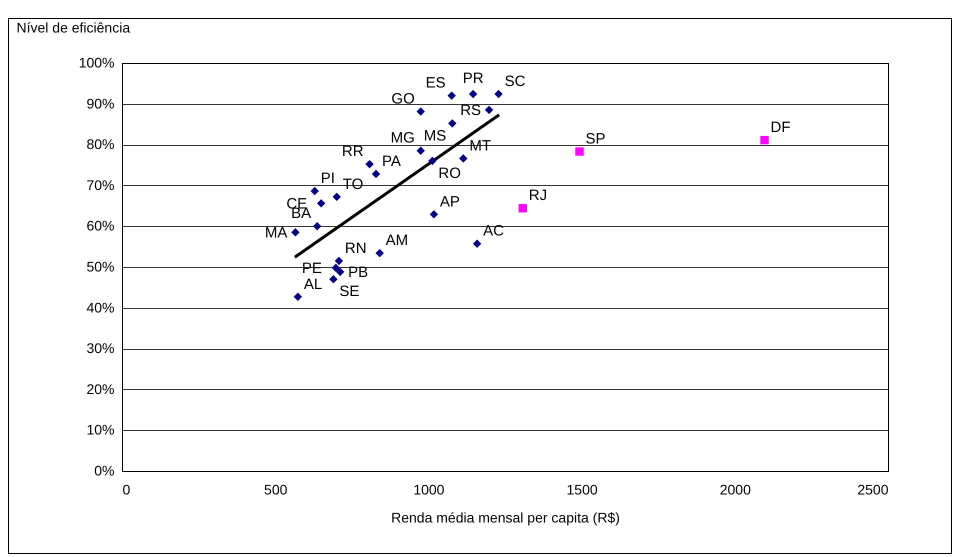 The image size is (962, 557). What do you see at coordinates (100, 348) in the screenshot?
I see `y-tick-label: 30%` at bounding box center [100, 348].